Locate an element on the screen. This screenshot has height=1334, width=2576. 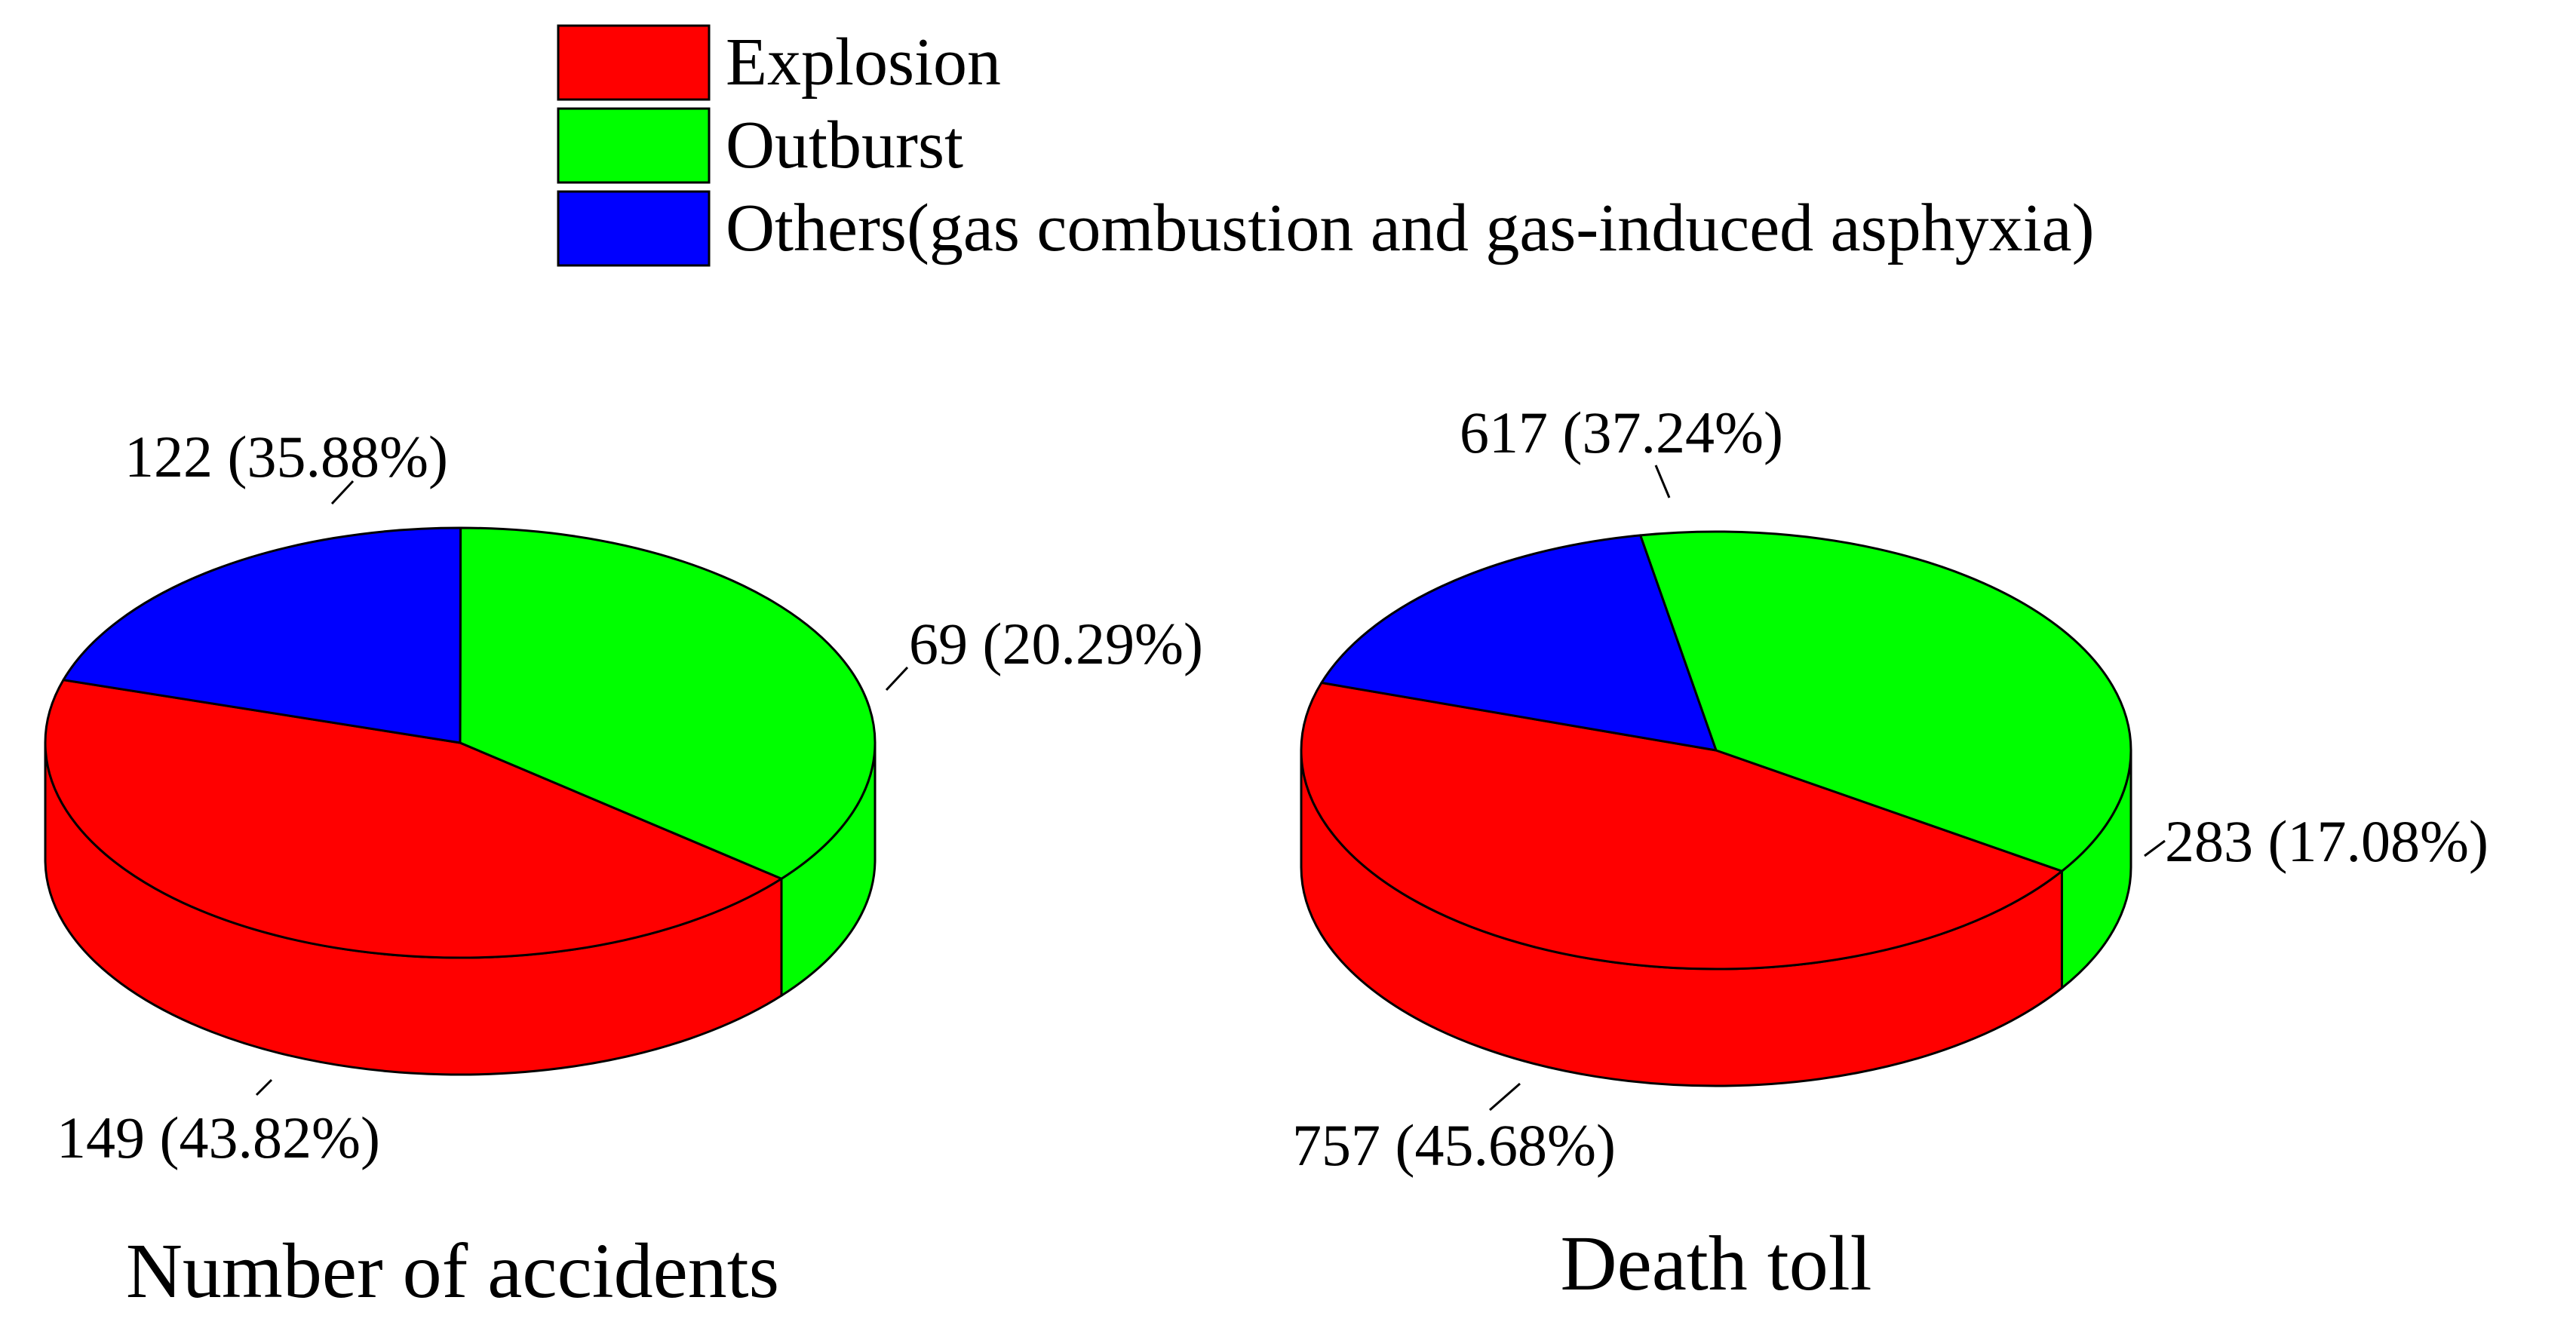
data-label: 617 (37.24%) is located at coordinates (1621, 432).